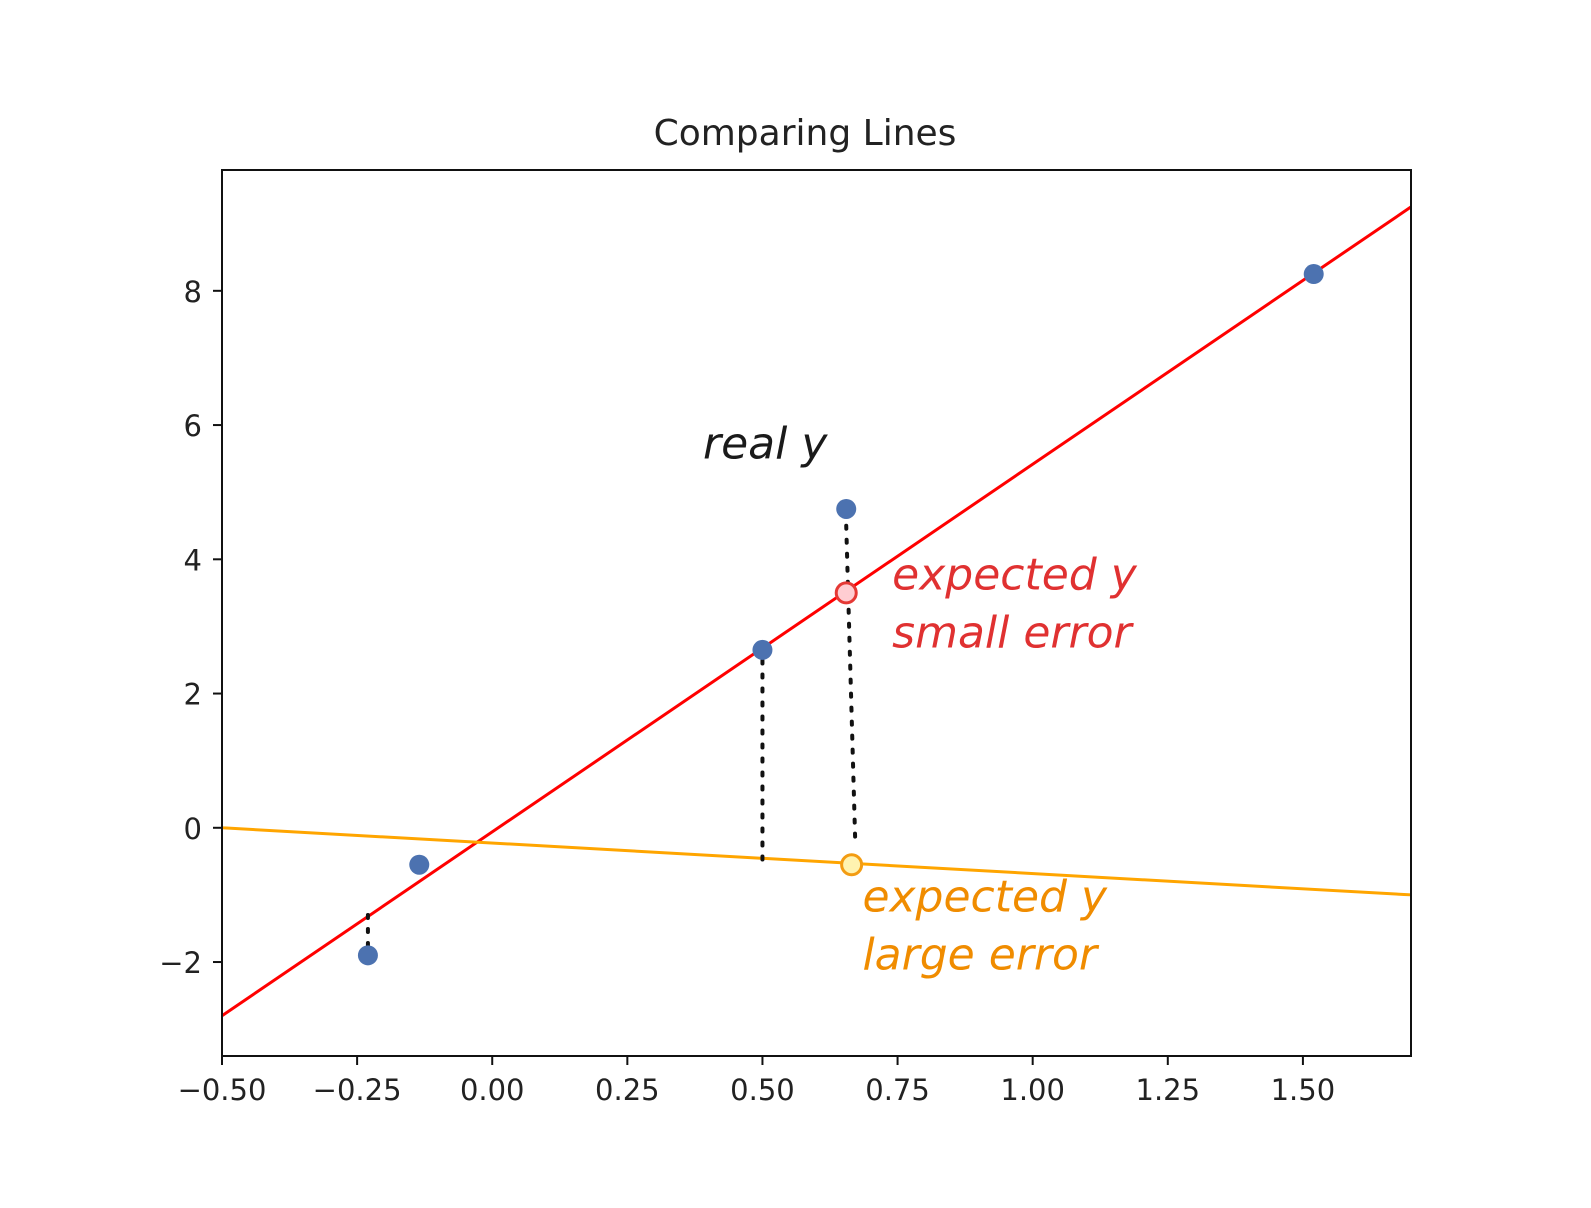 The image size is (1591, 1208). I want to click on y-tick-label: 2, so click(193, 695).